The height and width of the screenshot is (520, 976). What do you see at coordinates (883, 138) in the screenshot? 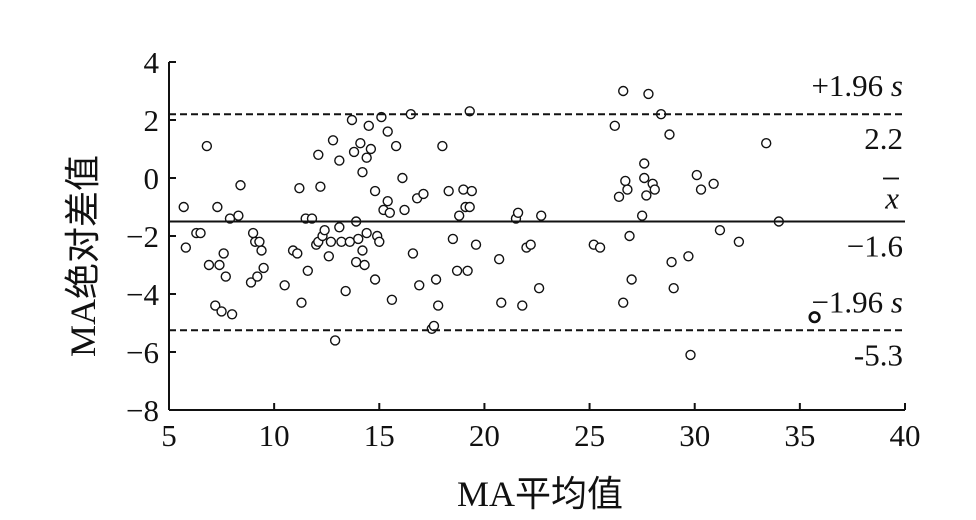
I see `upper-limit-value: 2.2` at bounding box center [883, 138].